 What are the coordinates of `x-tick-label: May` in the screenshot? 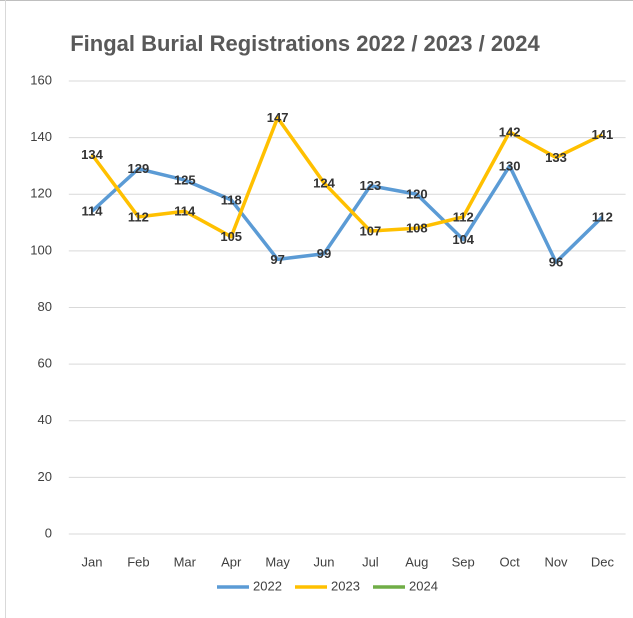 It's located at (277, 561).